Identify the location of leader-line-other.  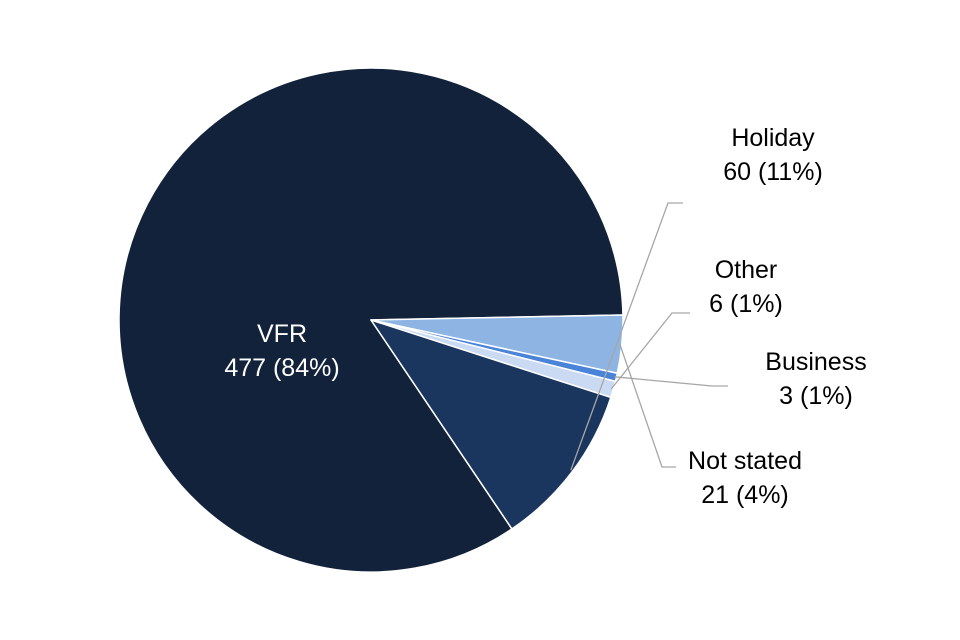
(650, 351).